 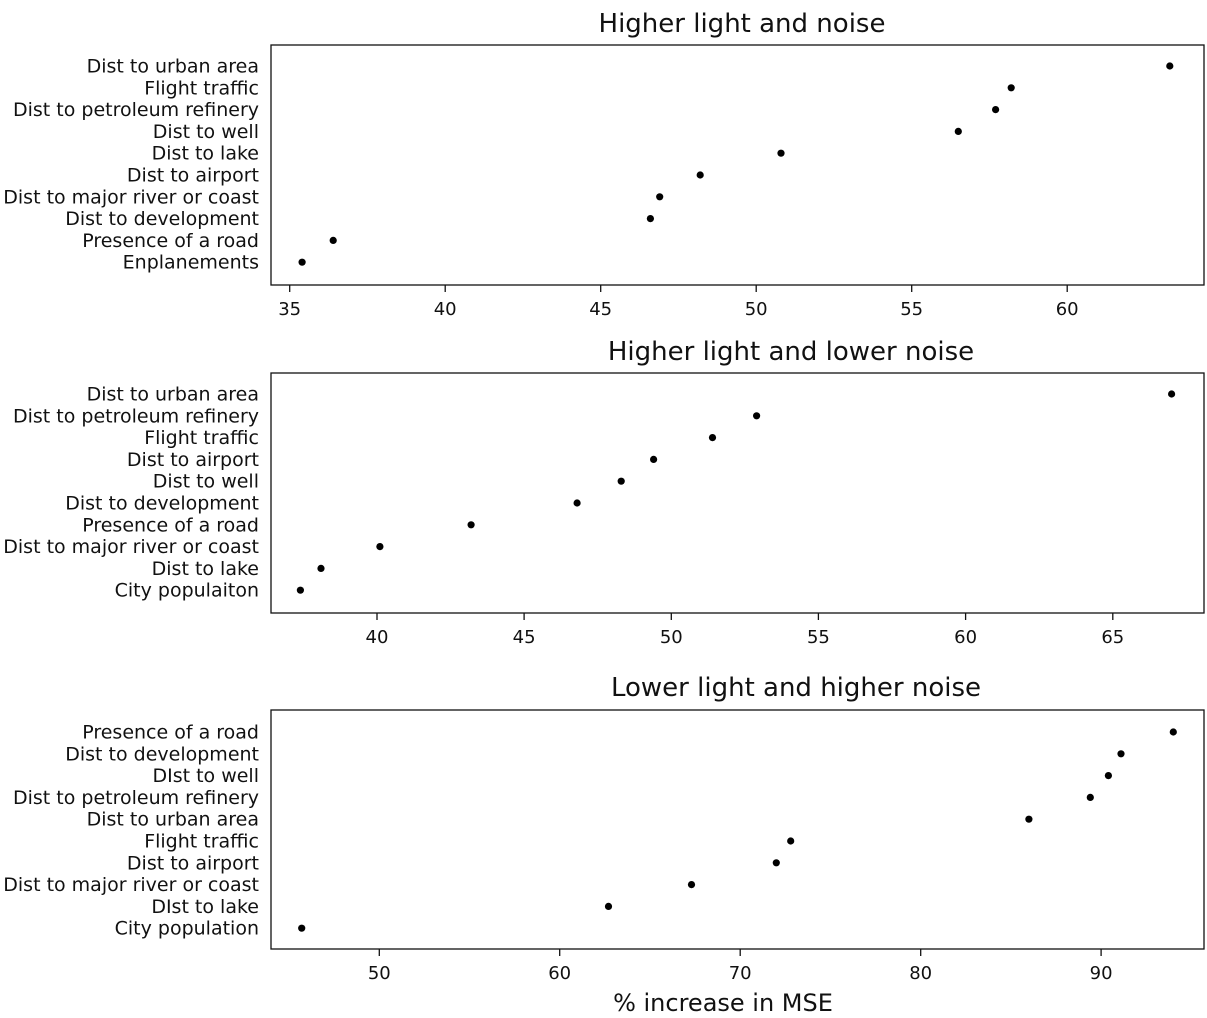 What do you see at coordinates (205, 776) in the screenshot?
I see `category-label: DIst to well` at bounding box center [205, 776].